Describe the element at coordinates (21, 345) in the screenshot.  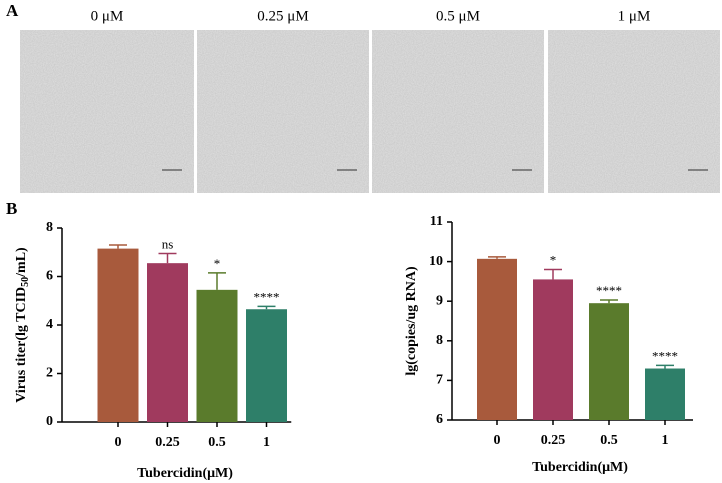
I see `y-axis-label-part: Virus titer(lg TCID` at that location.